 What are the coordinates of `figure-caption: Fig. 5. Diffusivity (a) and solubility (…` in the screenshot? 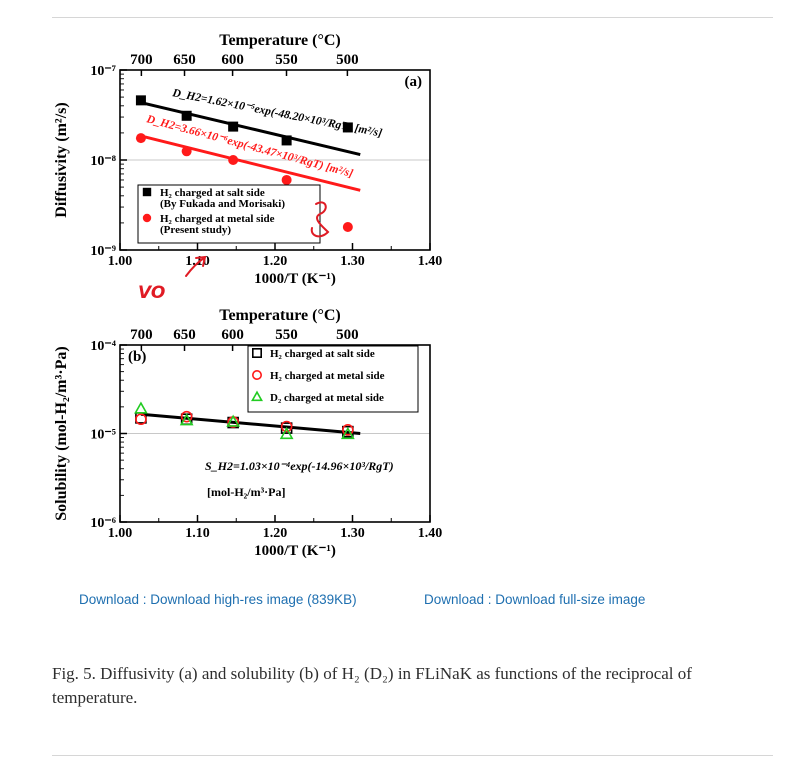 It's located at (372, 685).